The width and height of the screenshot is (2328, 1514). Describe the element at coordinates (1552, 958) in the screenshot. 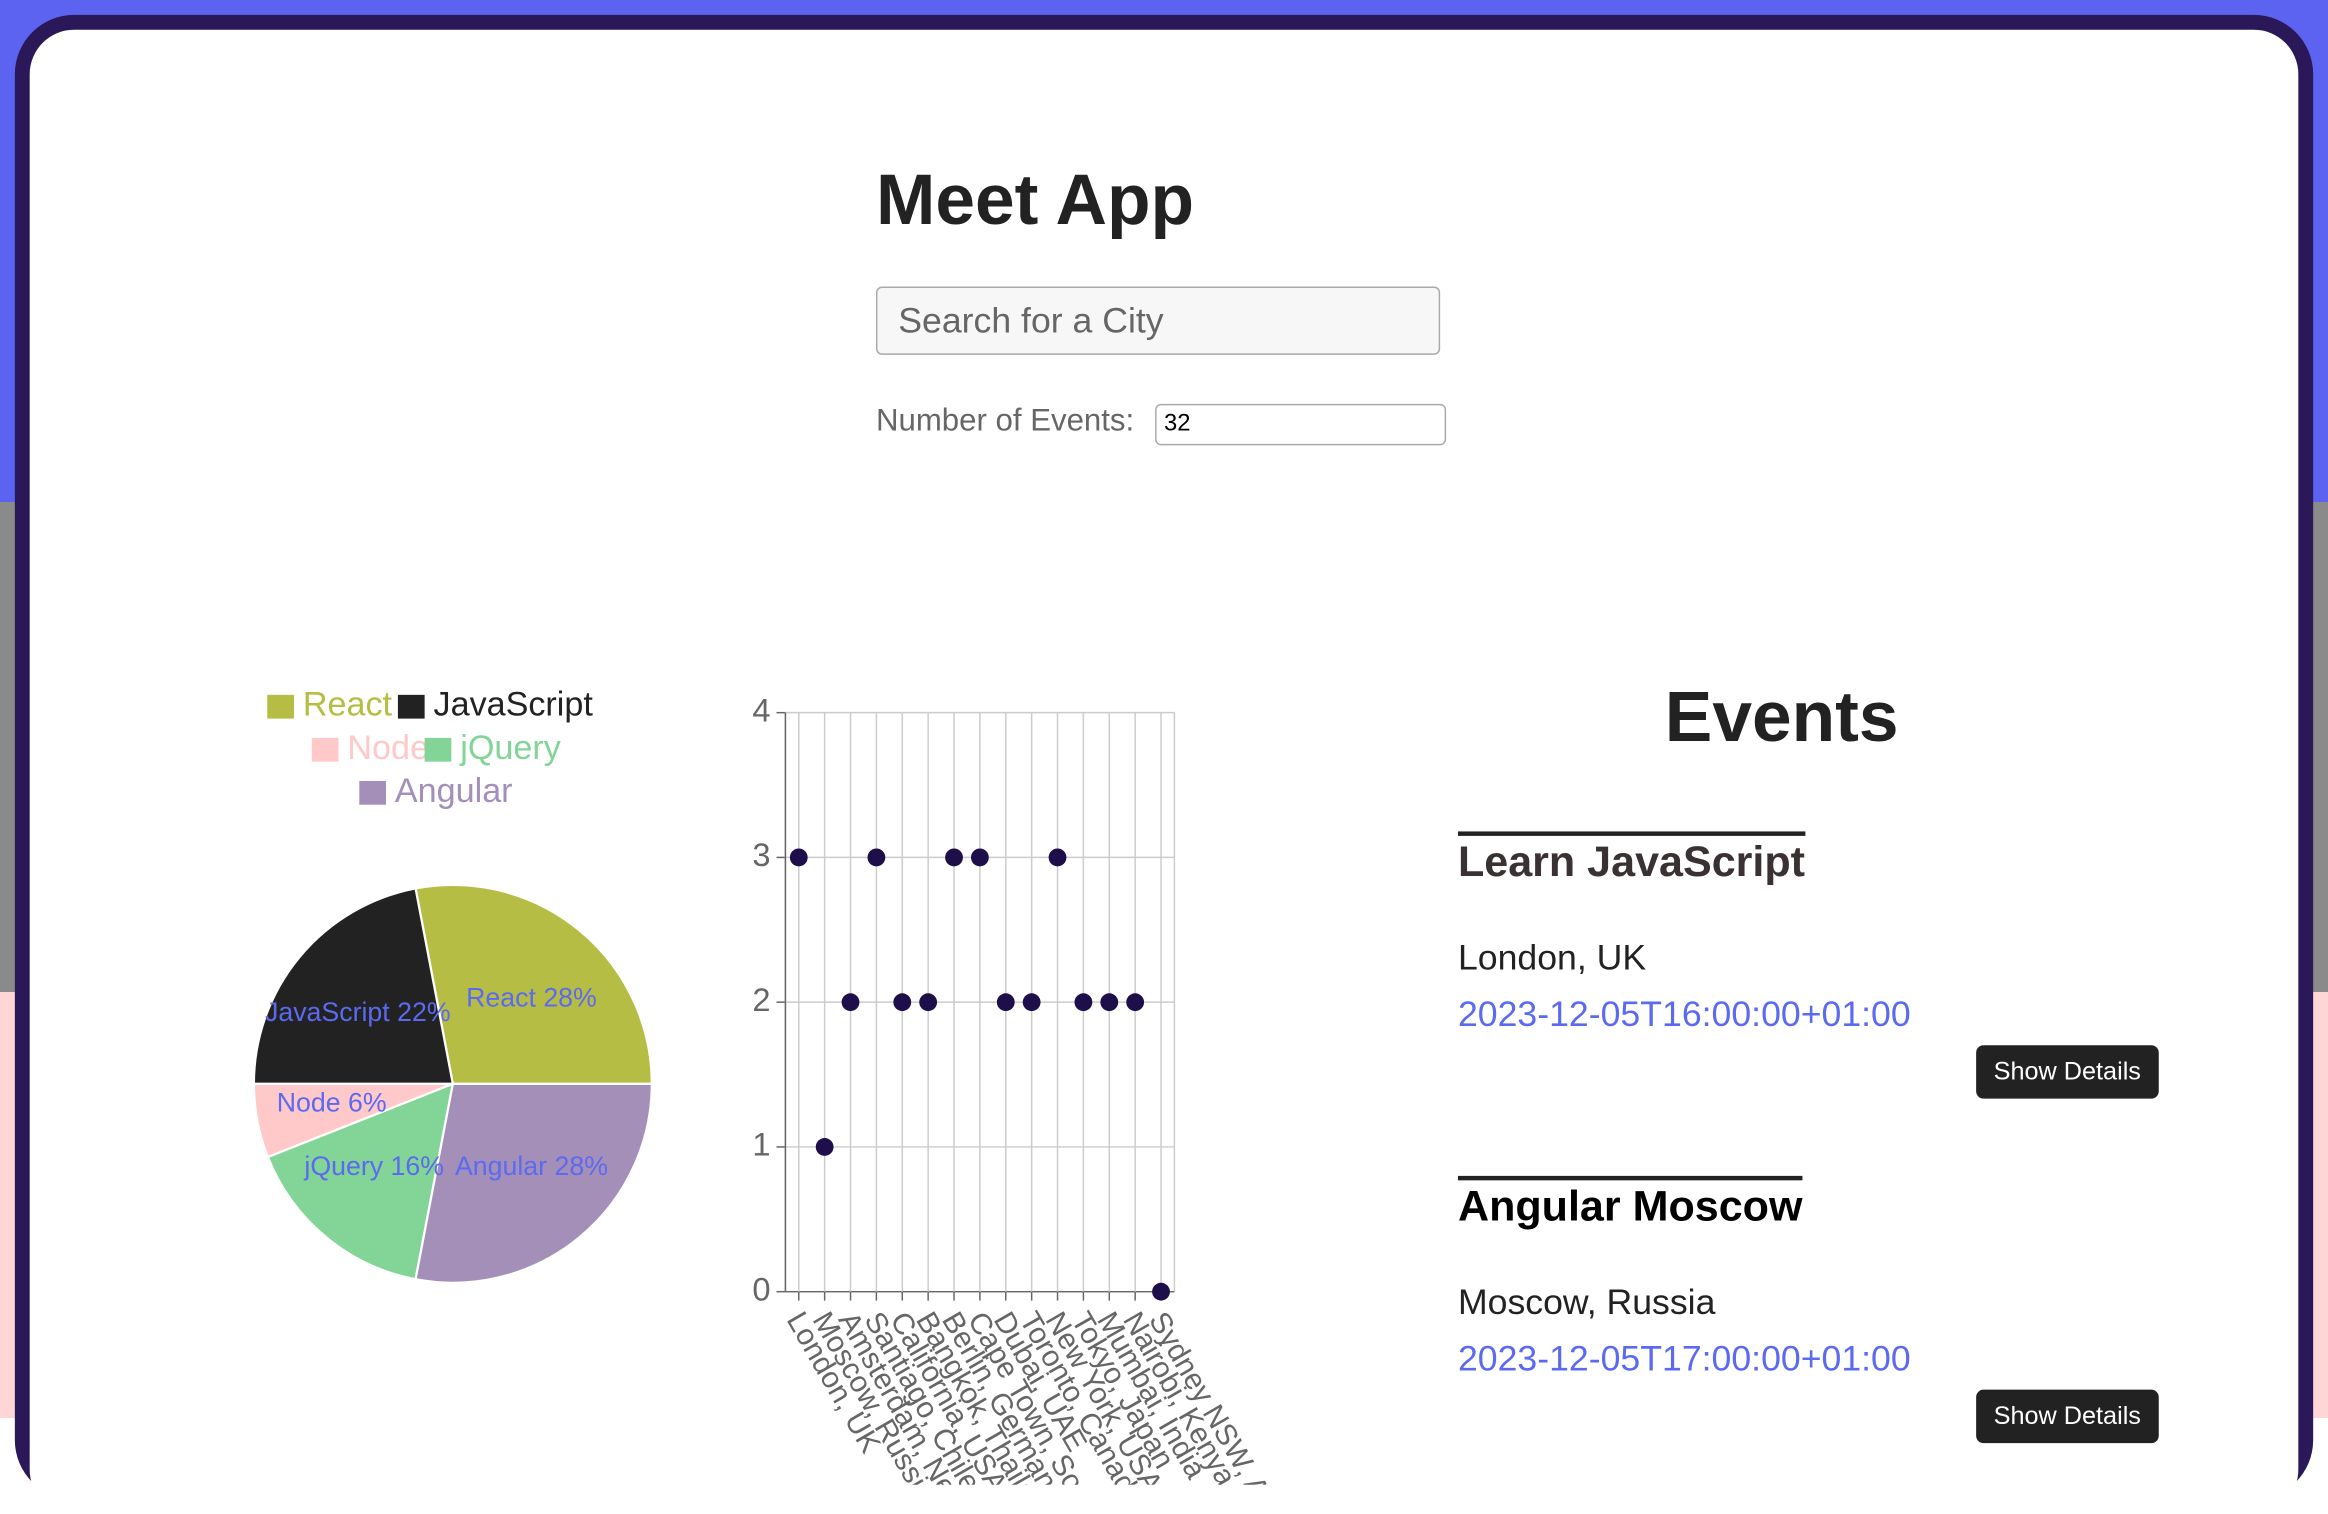

I see `event-location: London, UK` at that location.